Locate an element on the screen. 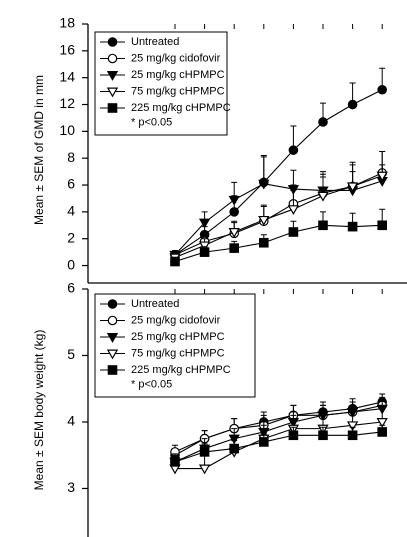 This screenshot has height=537, width=407. y-tick-label: 8 is located at coordinates (71, 157).